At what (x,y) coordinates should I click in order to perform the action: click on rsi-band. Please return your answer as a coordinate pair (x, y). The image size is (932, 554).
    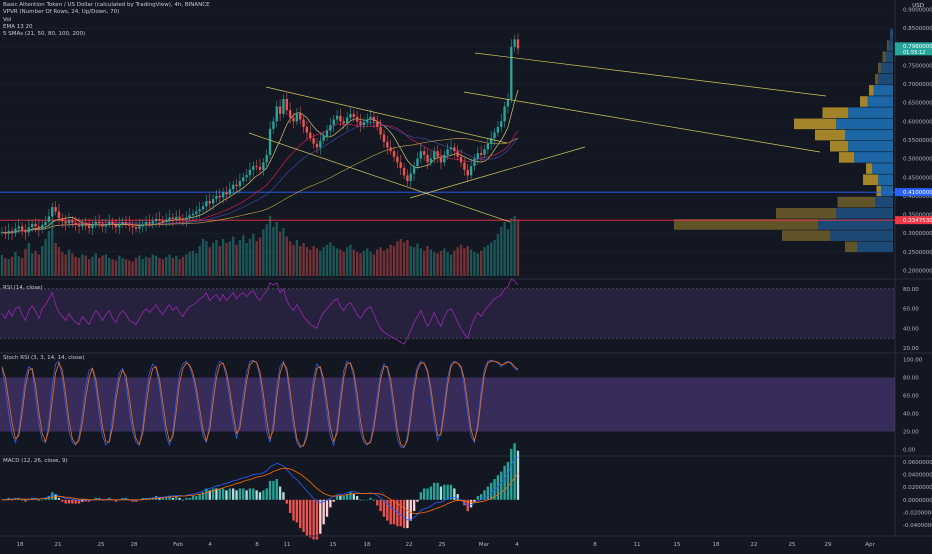
    Looking at the image, I should click on (447, 313).